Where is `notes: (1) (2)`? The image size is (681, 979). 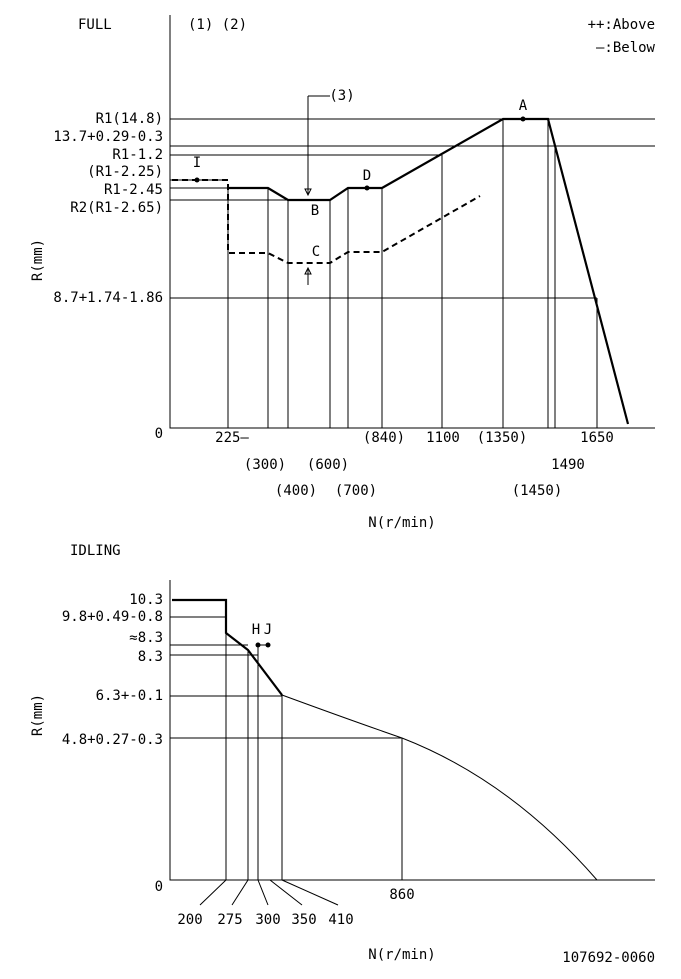
notes: (1) (2) is located at coordinates (217, 25).